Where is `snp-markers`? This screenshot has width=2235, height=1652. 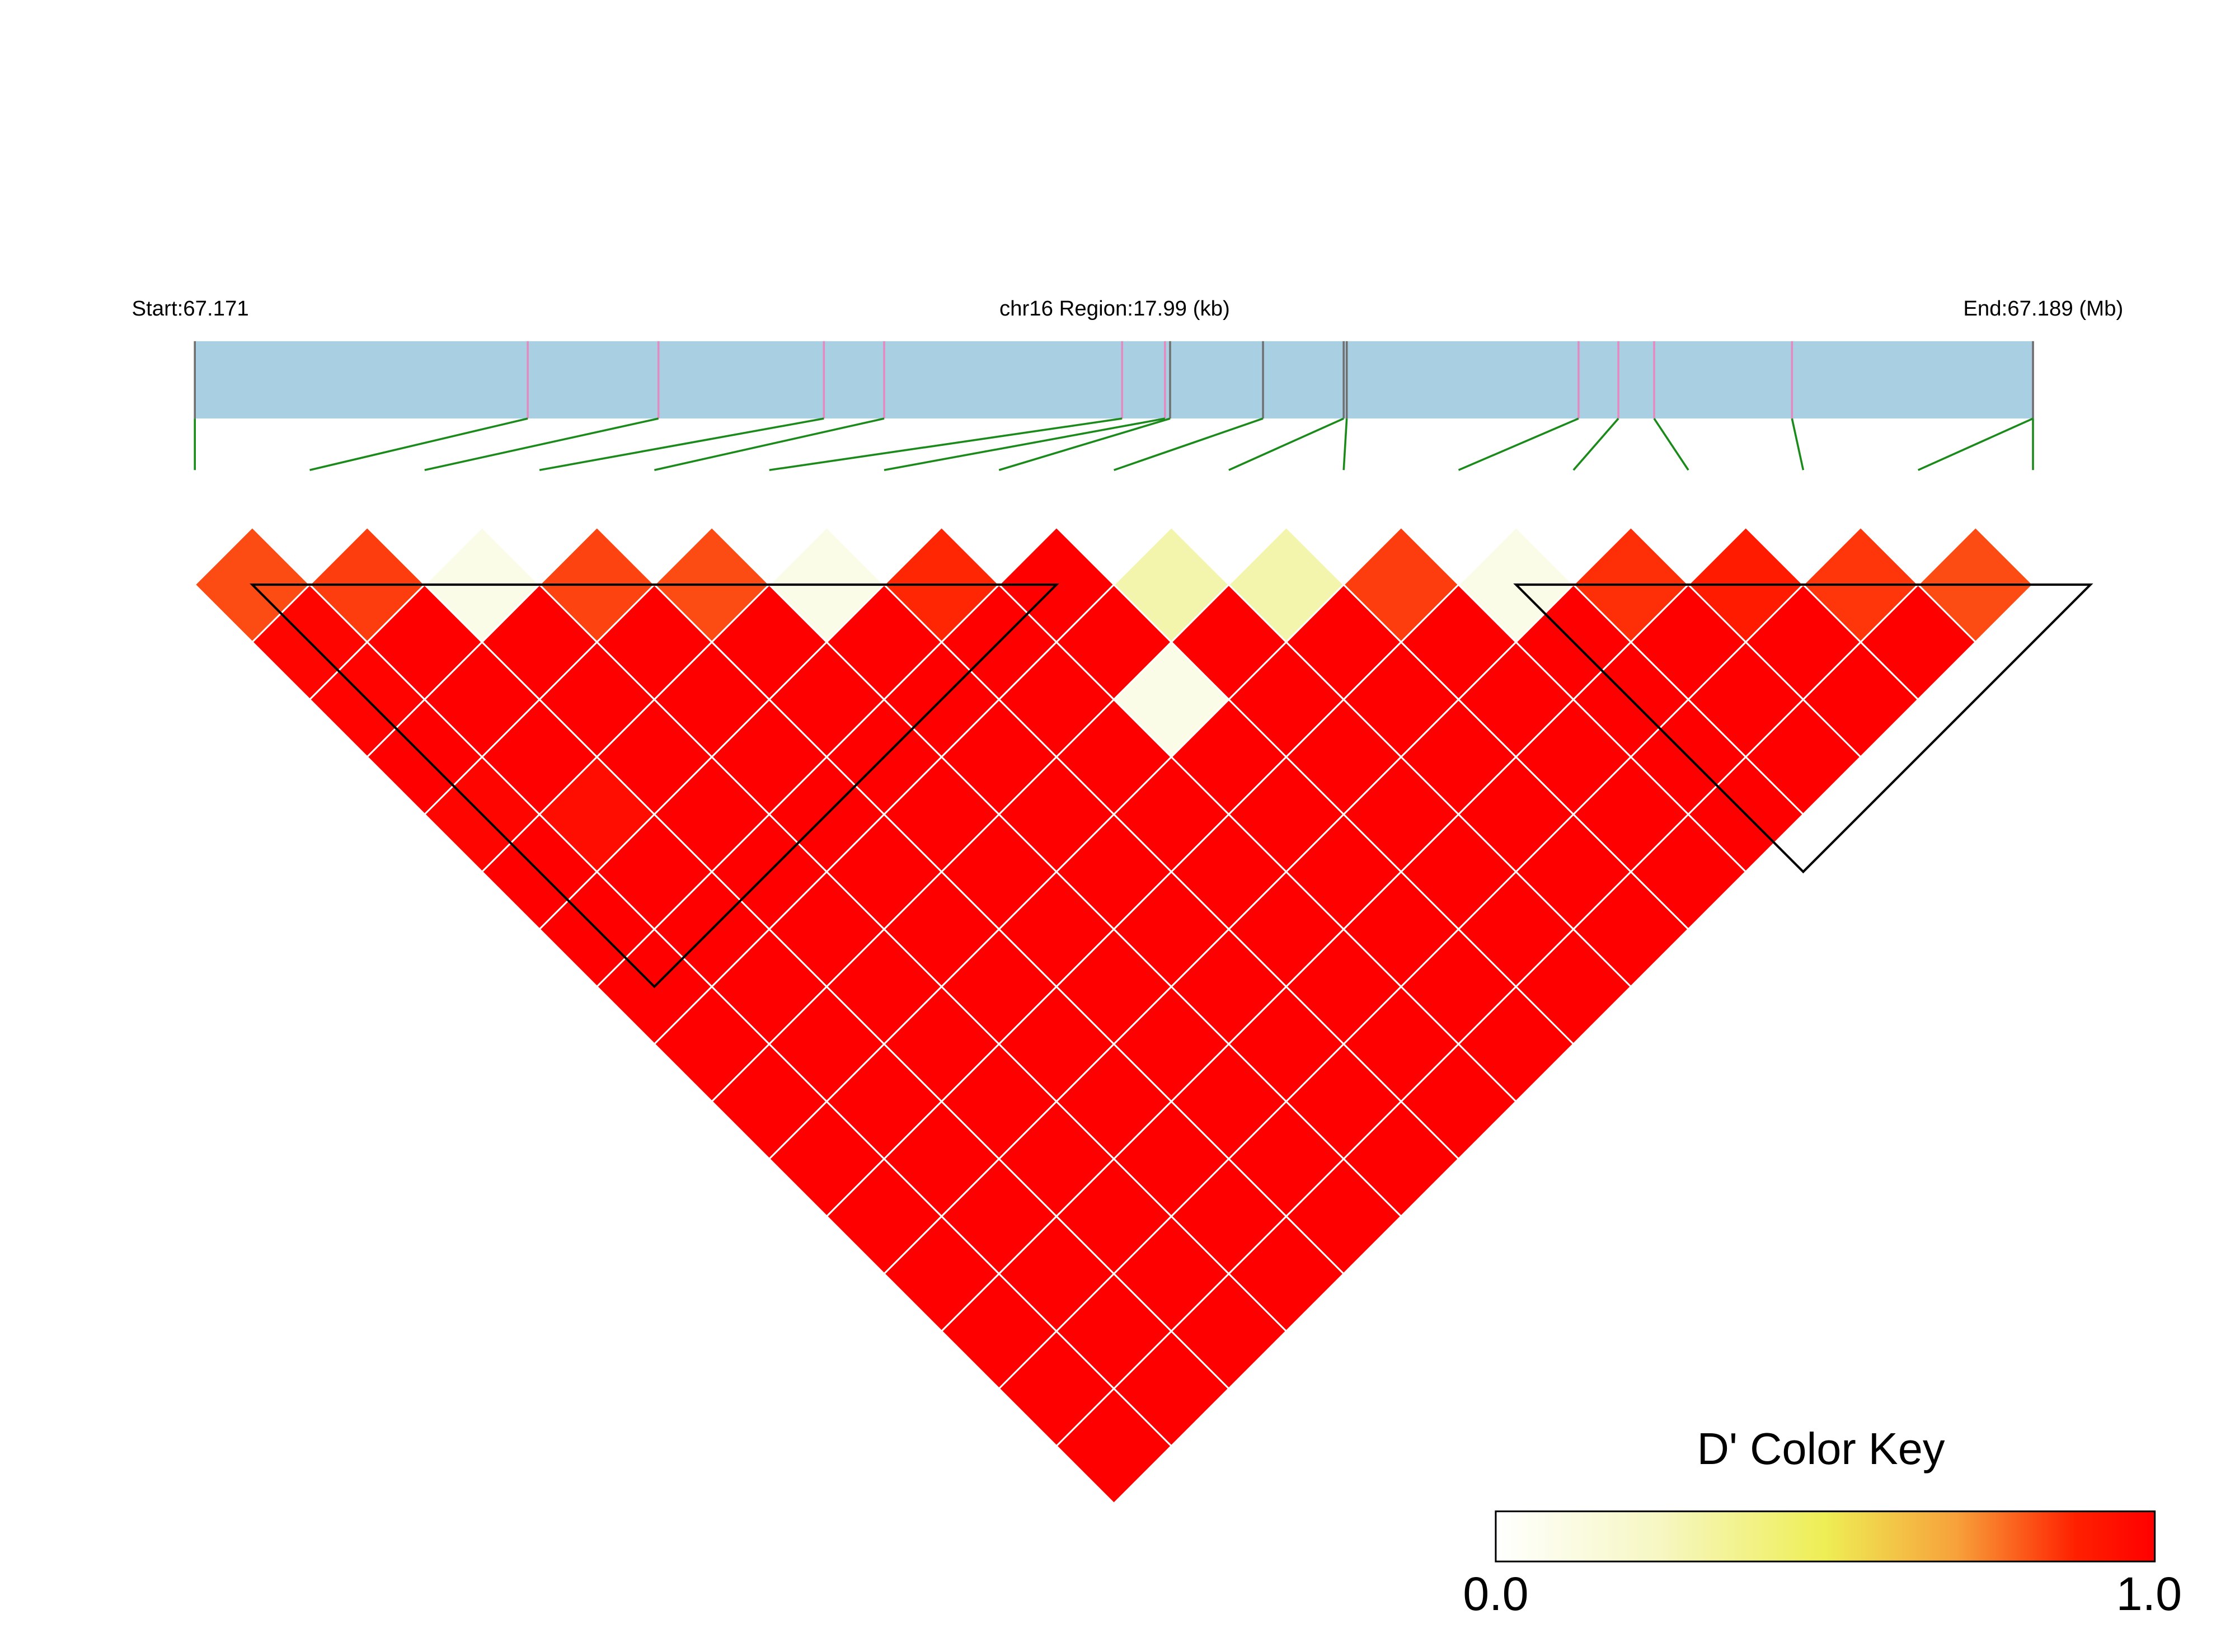
snp-markers is located at coordinates (1114, 380).